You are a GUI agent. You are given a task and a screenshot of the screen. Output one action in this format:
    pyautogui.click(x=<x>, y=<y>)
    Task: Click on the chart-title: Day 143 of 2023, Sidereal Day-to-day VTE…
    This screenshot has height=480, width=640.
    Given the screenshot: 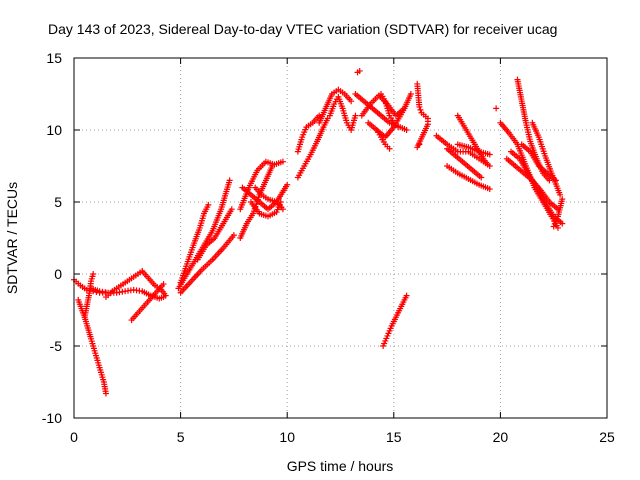 What is the action you would take?
    pyautogui.click(x=302, y=29)
    